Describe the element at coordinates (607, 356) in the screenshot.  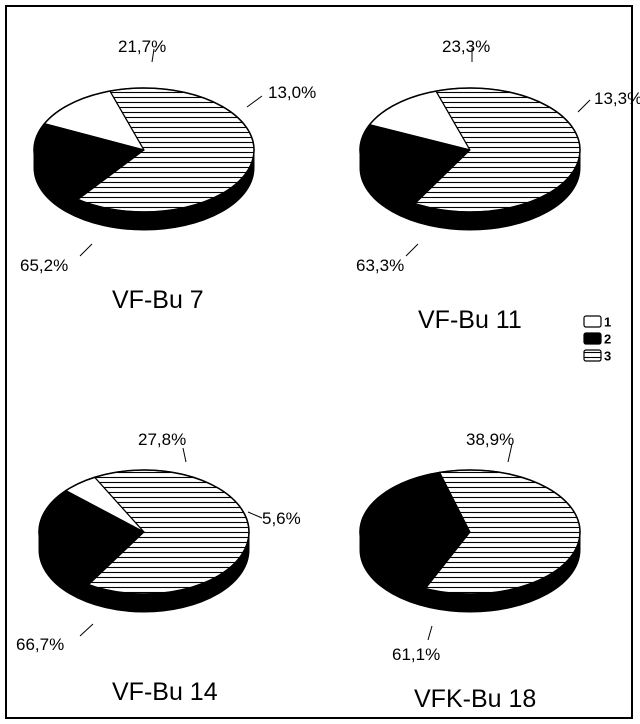
I see `legend-label-3: 3` at that location.